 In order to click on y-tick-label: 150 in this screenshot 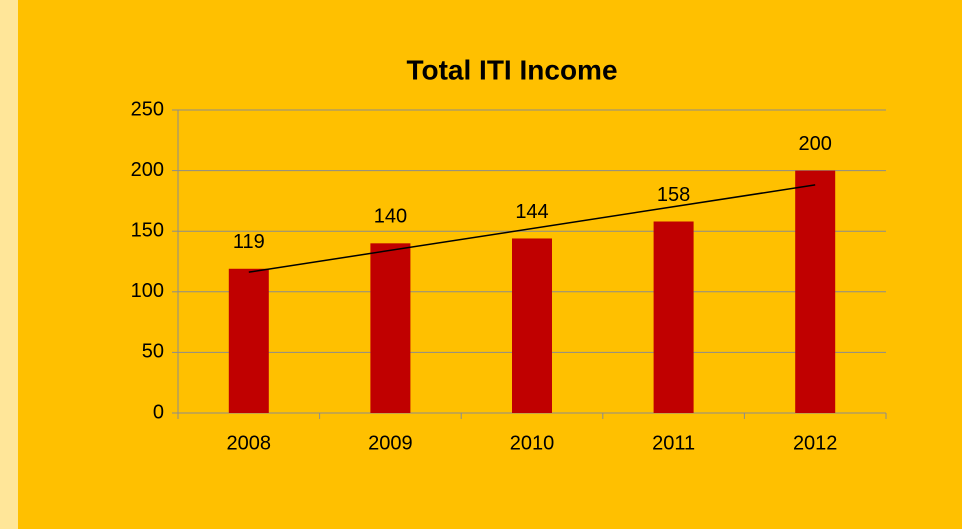, I will do `click(147, 230)`.